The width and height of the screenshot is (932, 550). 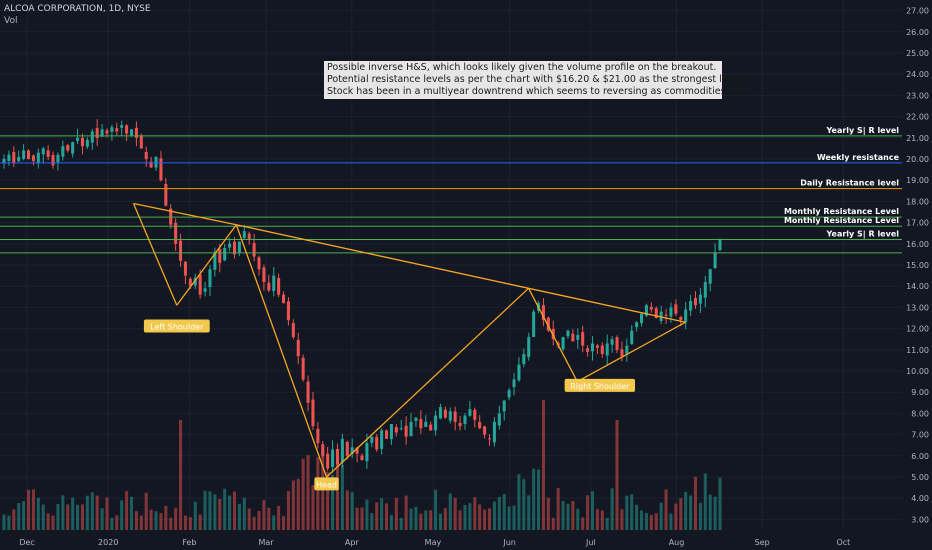 What do you see at coordinates (917, 307) in the screenshot?
I see `y-tick-label: 13.00` at bounding box center [917, 307].